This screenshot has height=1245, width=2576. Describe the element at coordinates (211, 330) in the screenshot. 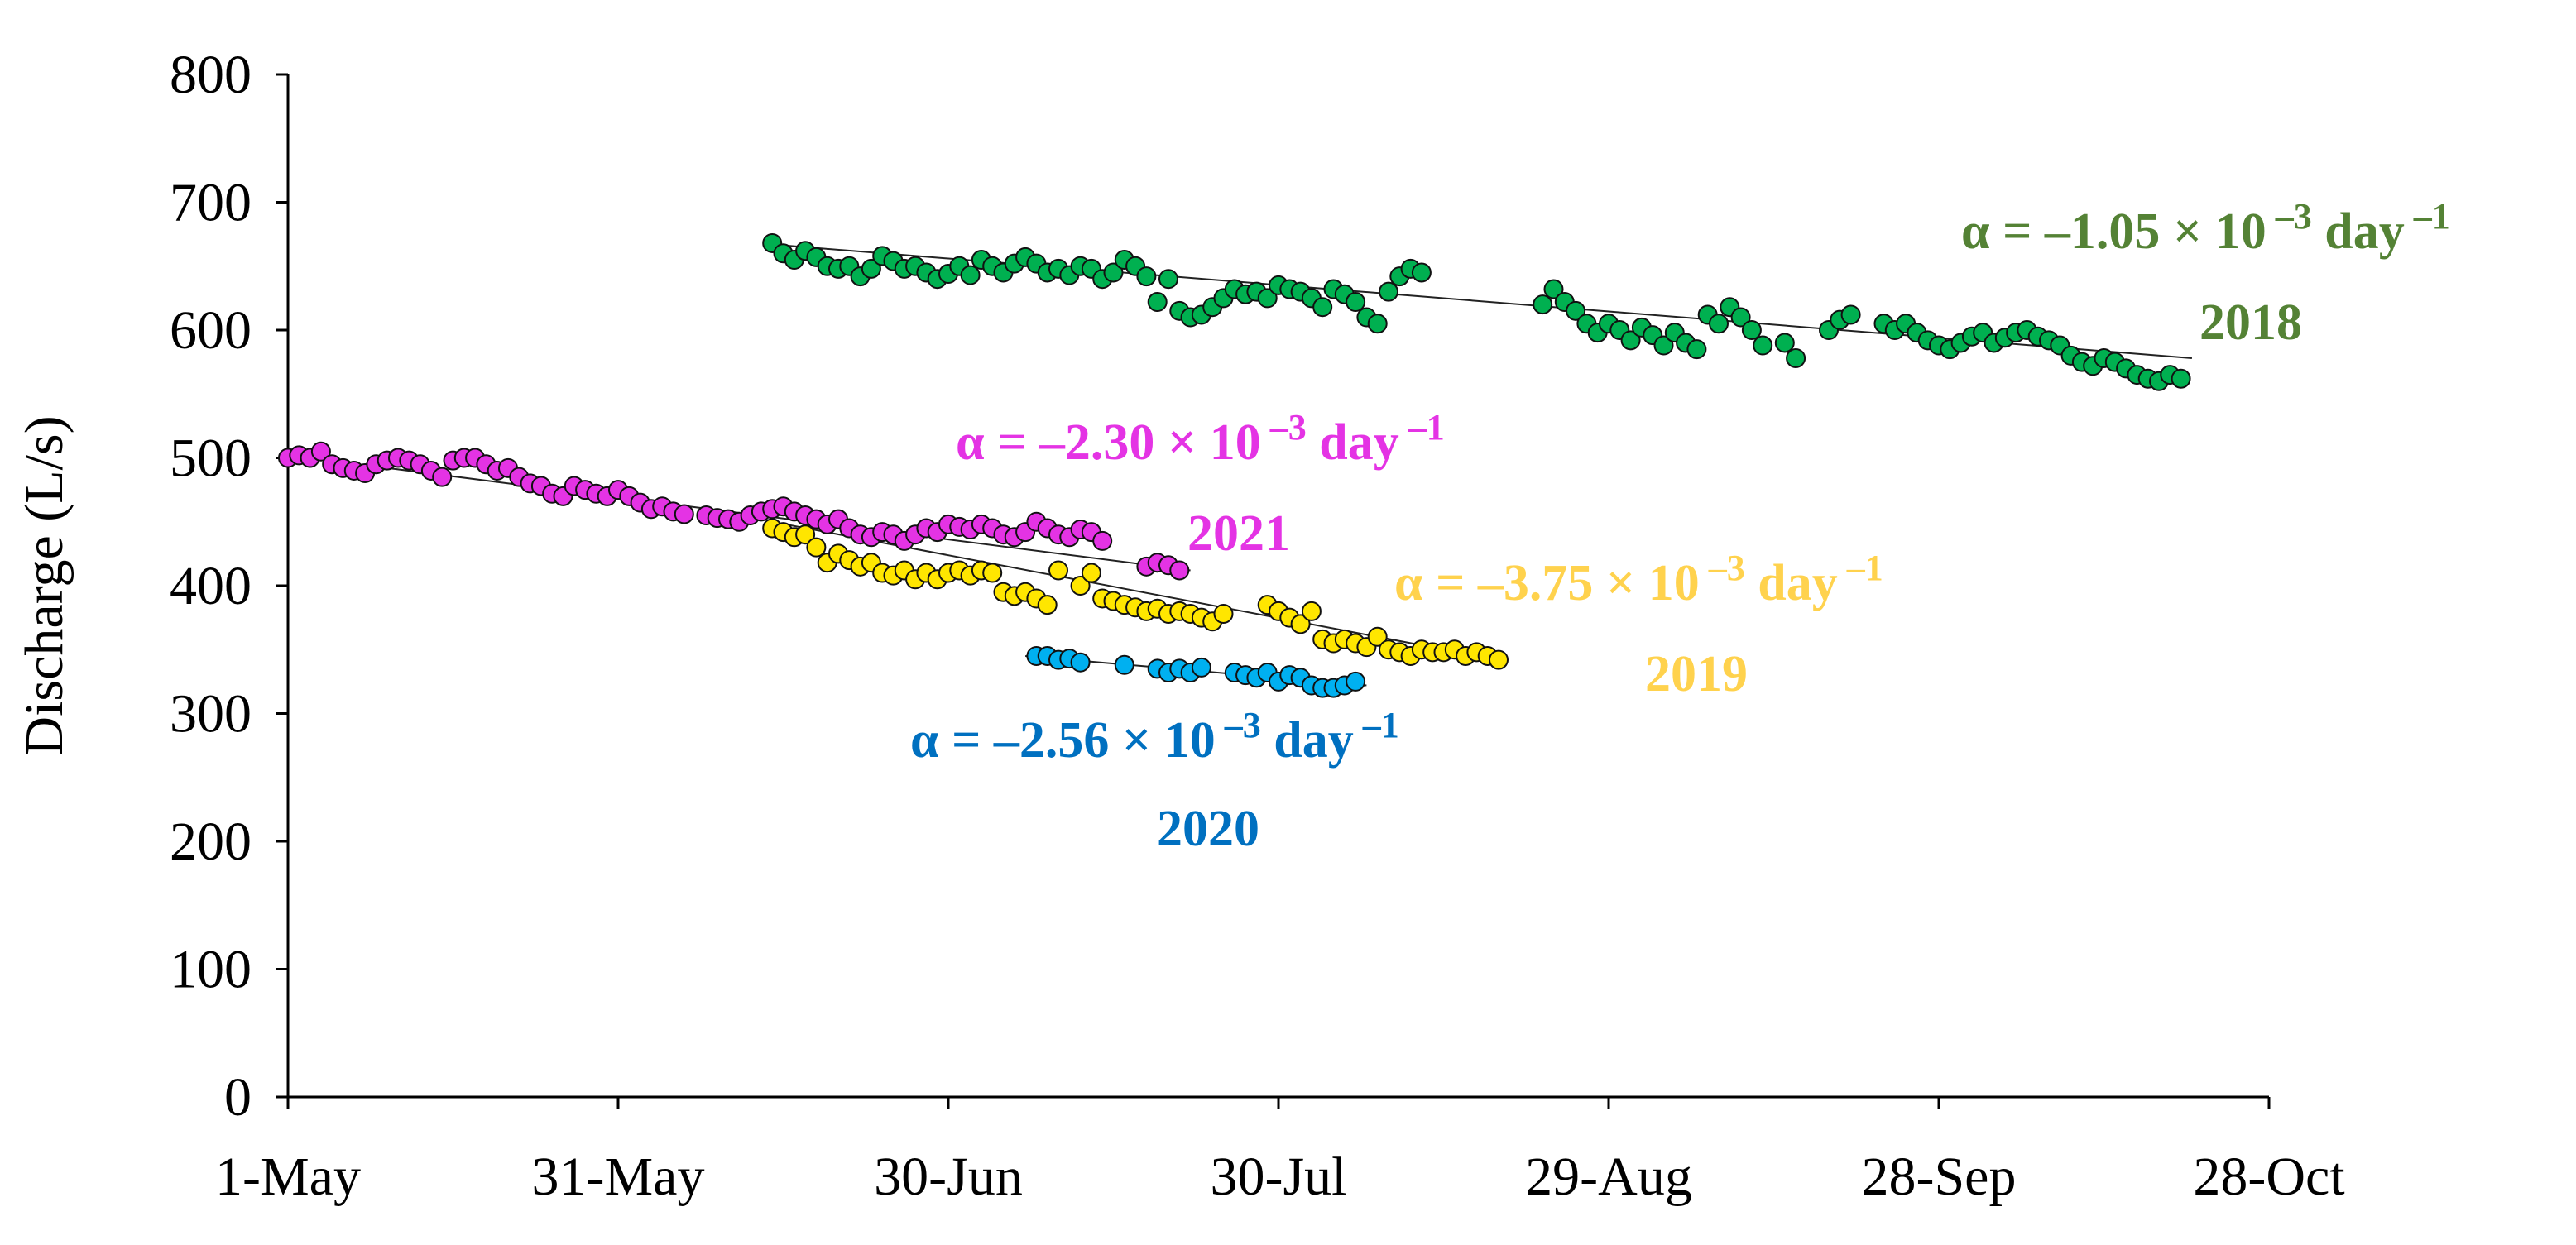

I see `y-tick-label: 600` at that location.